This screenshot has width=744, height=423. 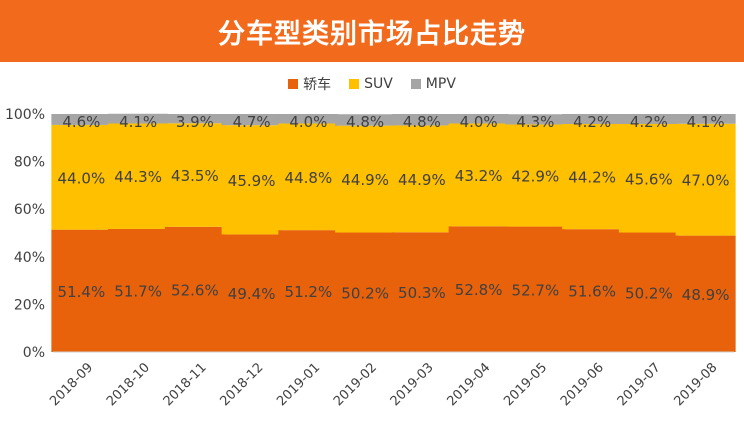 I want to click on x-tick-label: 2018-09, so click(x=71, y=384).